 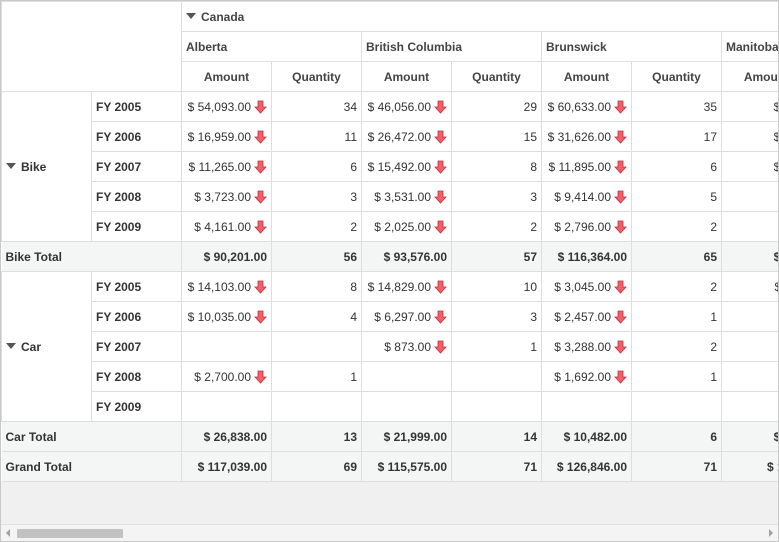 I want to click on amount-cell: $ 39,7, so click(x=749, y=106).